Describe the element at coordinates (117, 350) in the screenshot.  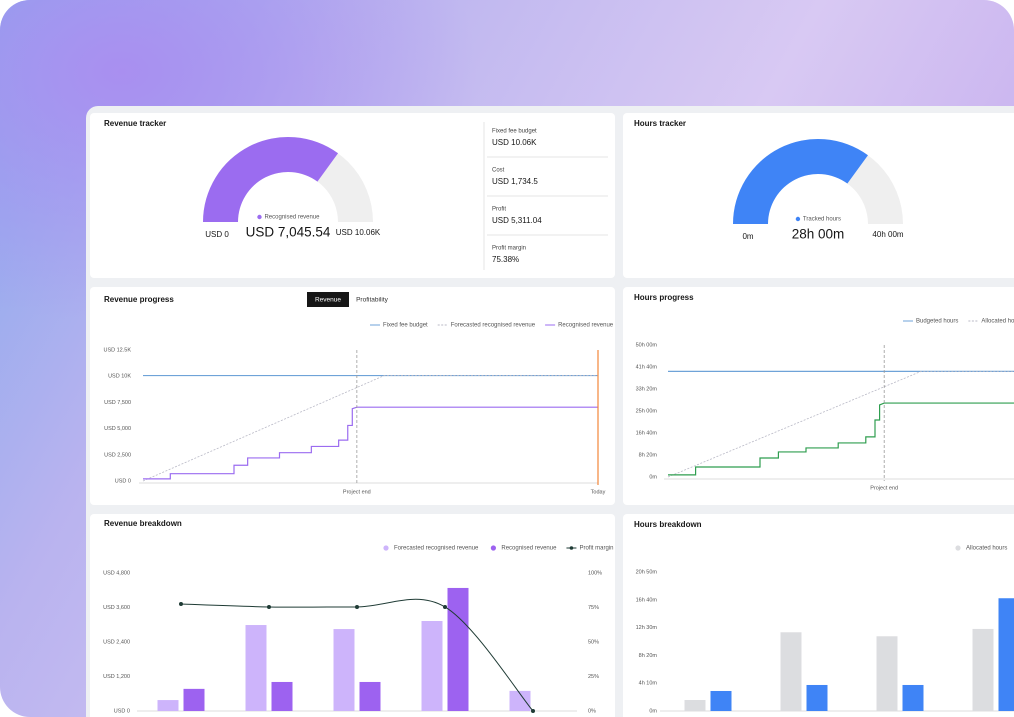
I see `y-tick-label: USD 12.5K` at that location.